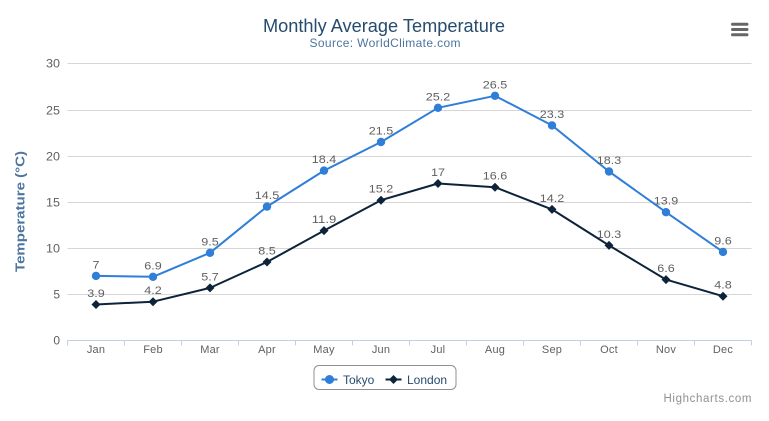 This screenshot has width=769, height=421. Describe the element at coordinates (153, 291) in the screenshot. I see `svg-text: 4.2` at that location.